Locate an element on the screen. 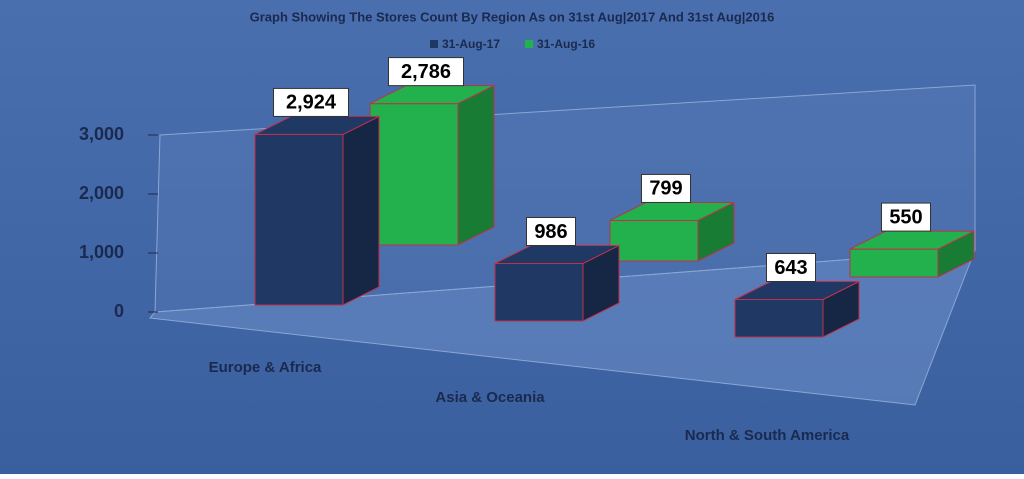 This screenshot has height=479, width=1024. y-tick-label: 3,000 is located at coordinates (101, 134).